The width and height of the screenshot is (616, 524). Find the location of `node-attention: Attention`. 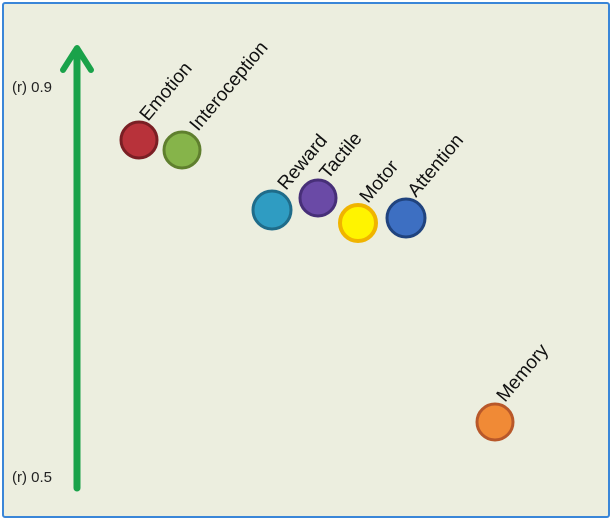

node-attention: Attention is located at coordinates (426, 184).